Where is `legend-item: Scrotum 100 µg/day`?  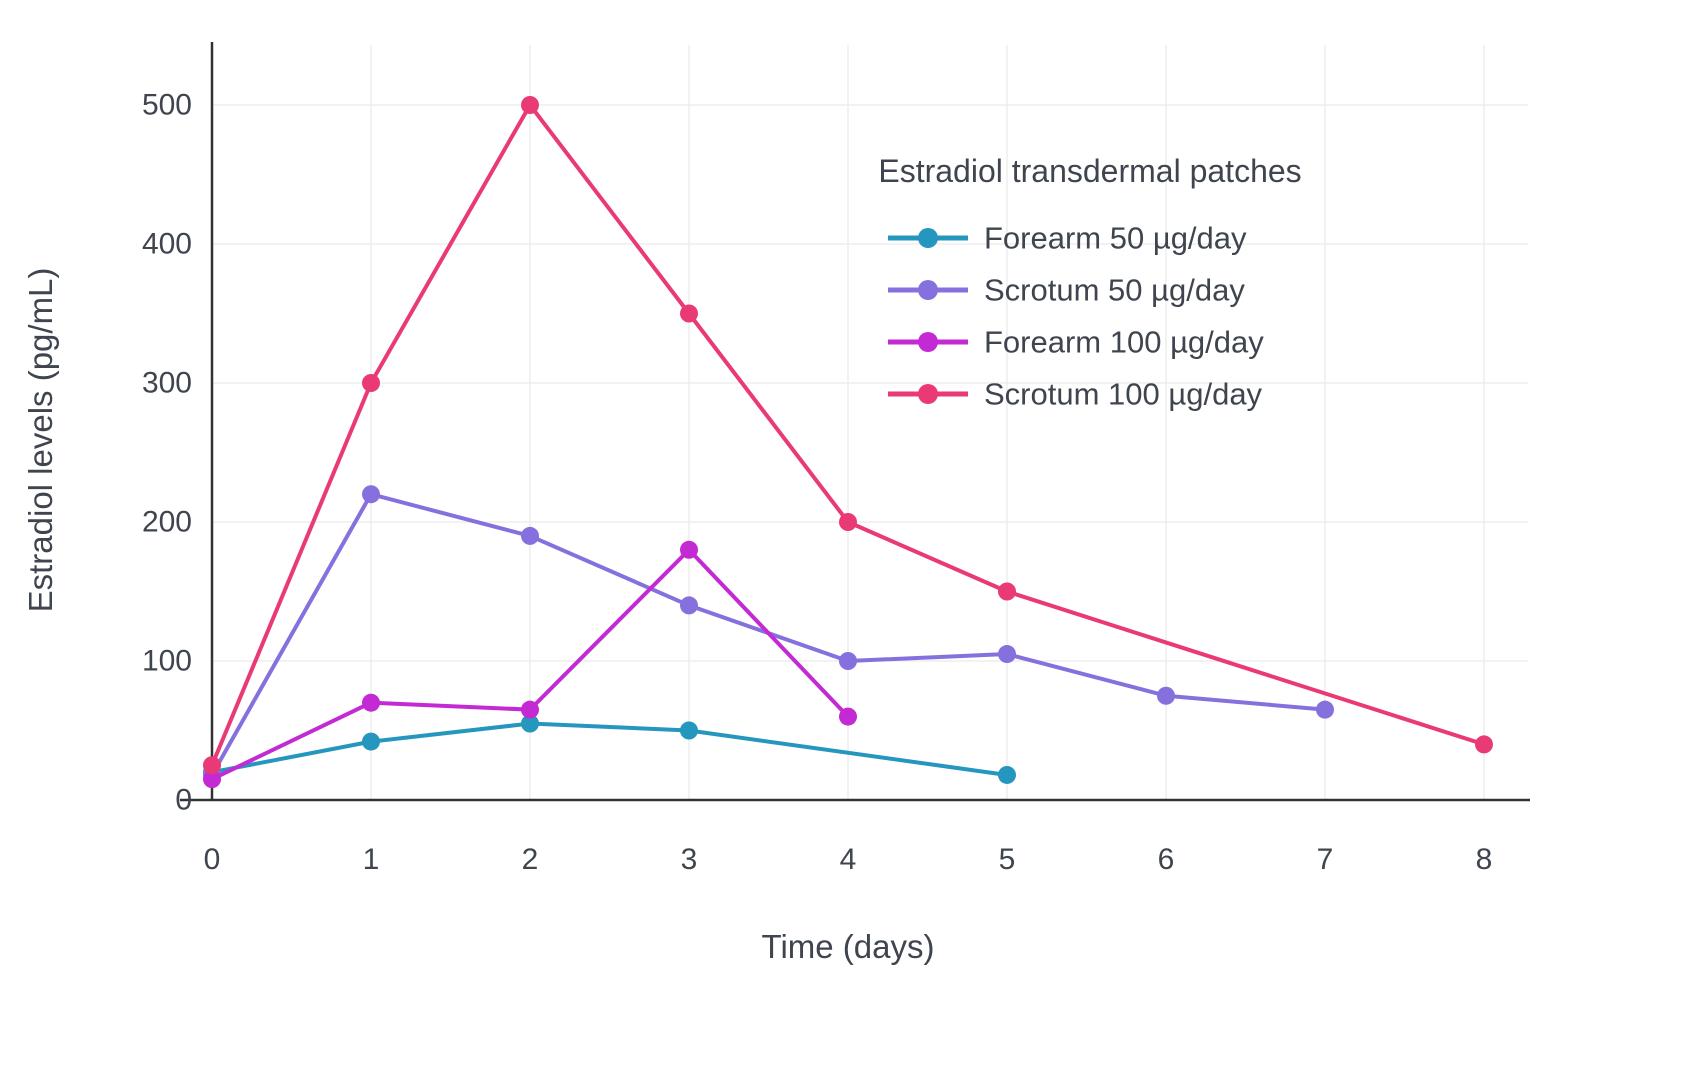
legend-item: Scrotum 100 µg/day is located at coordinates (1075, 394).